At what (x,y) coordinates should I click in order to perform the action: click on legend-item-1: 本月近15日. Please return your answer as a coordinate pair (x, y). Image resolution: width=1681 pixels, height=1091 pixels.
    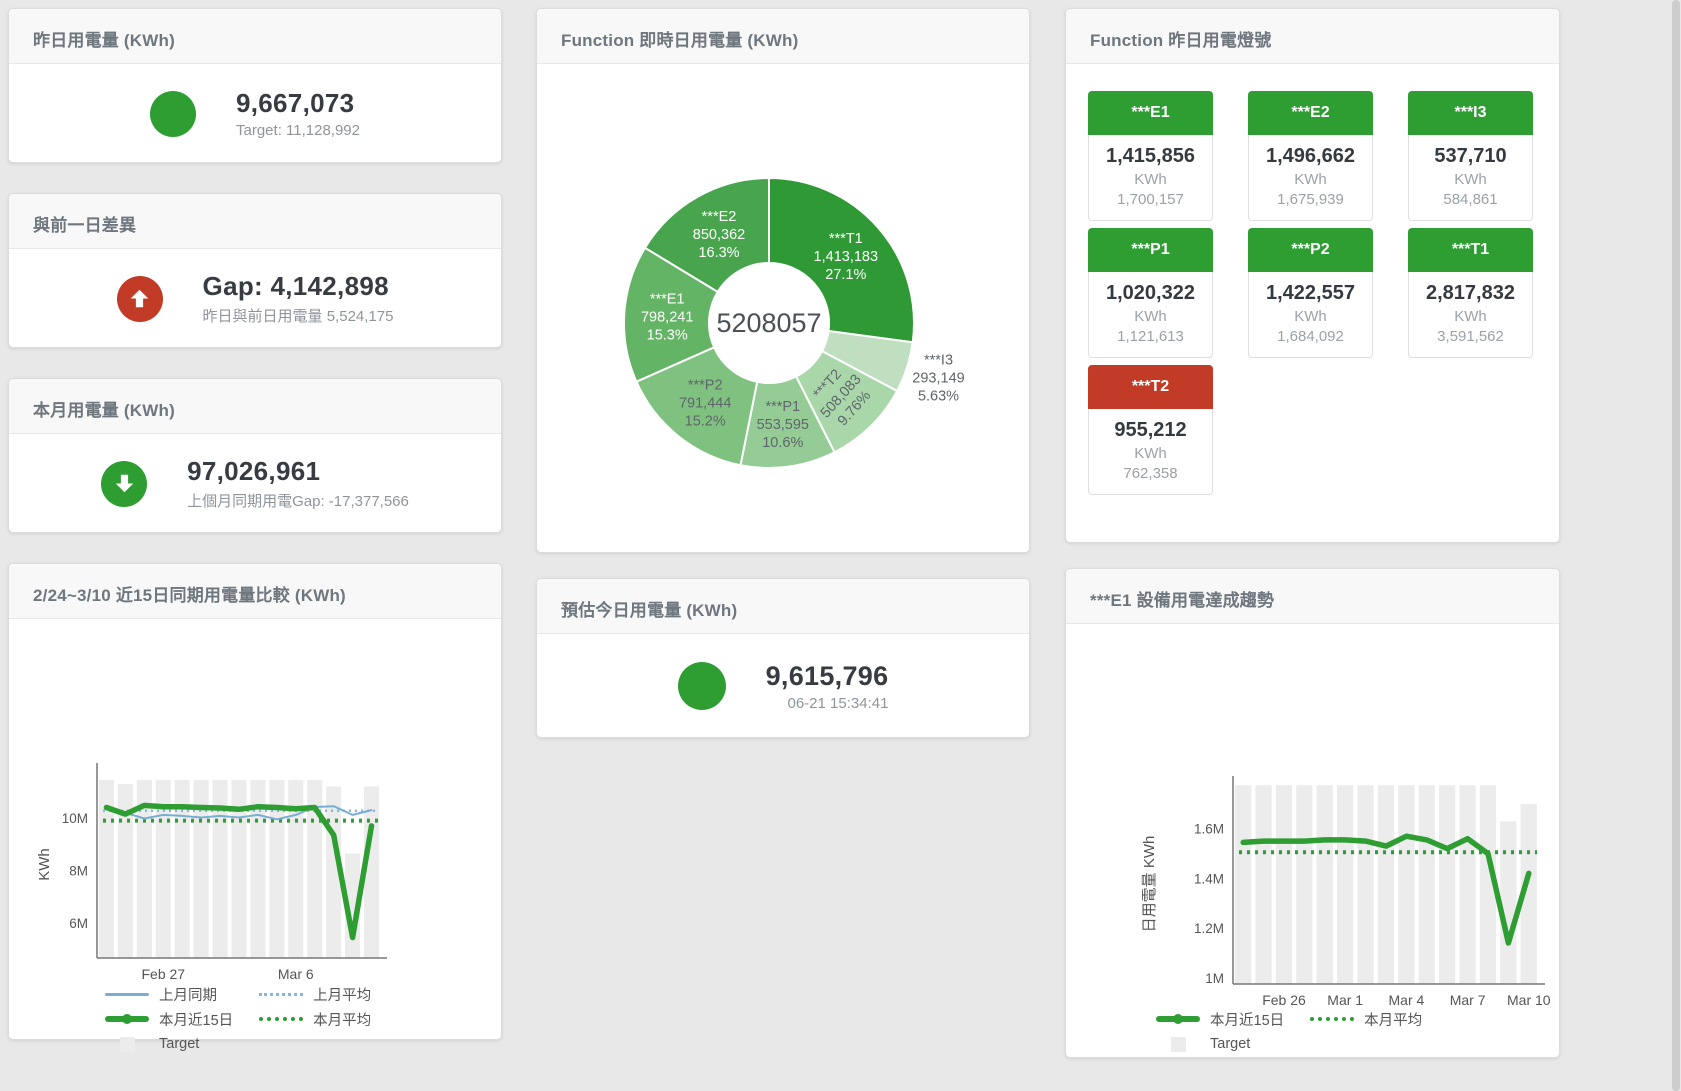
    Looking at the image, I should click on (1220, 1019).